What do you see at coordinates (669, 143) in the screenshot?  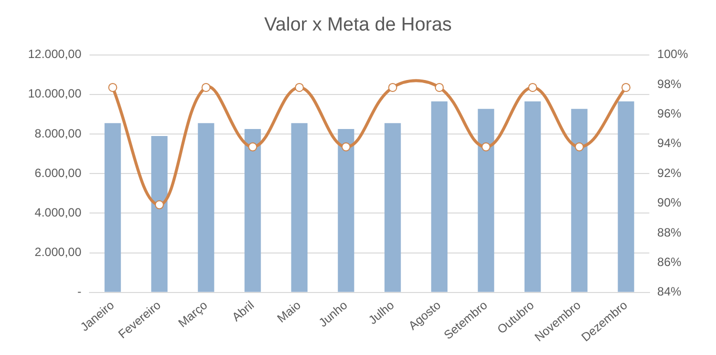 I see `y2-tick-label: 94%` at bounding box center [669, 143].